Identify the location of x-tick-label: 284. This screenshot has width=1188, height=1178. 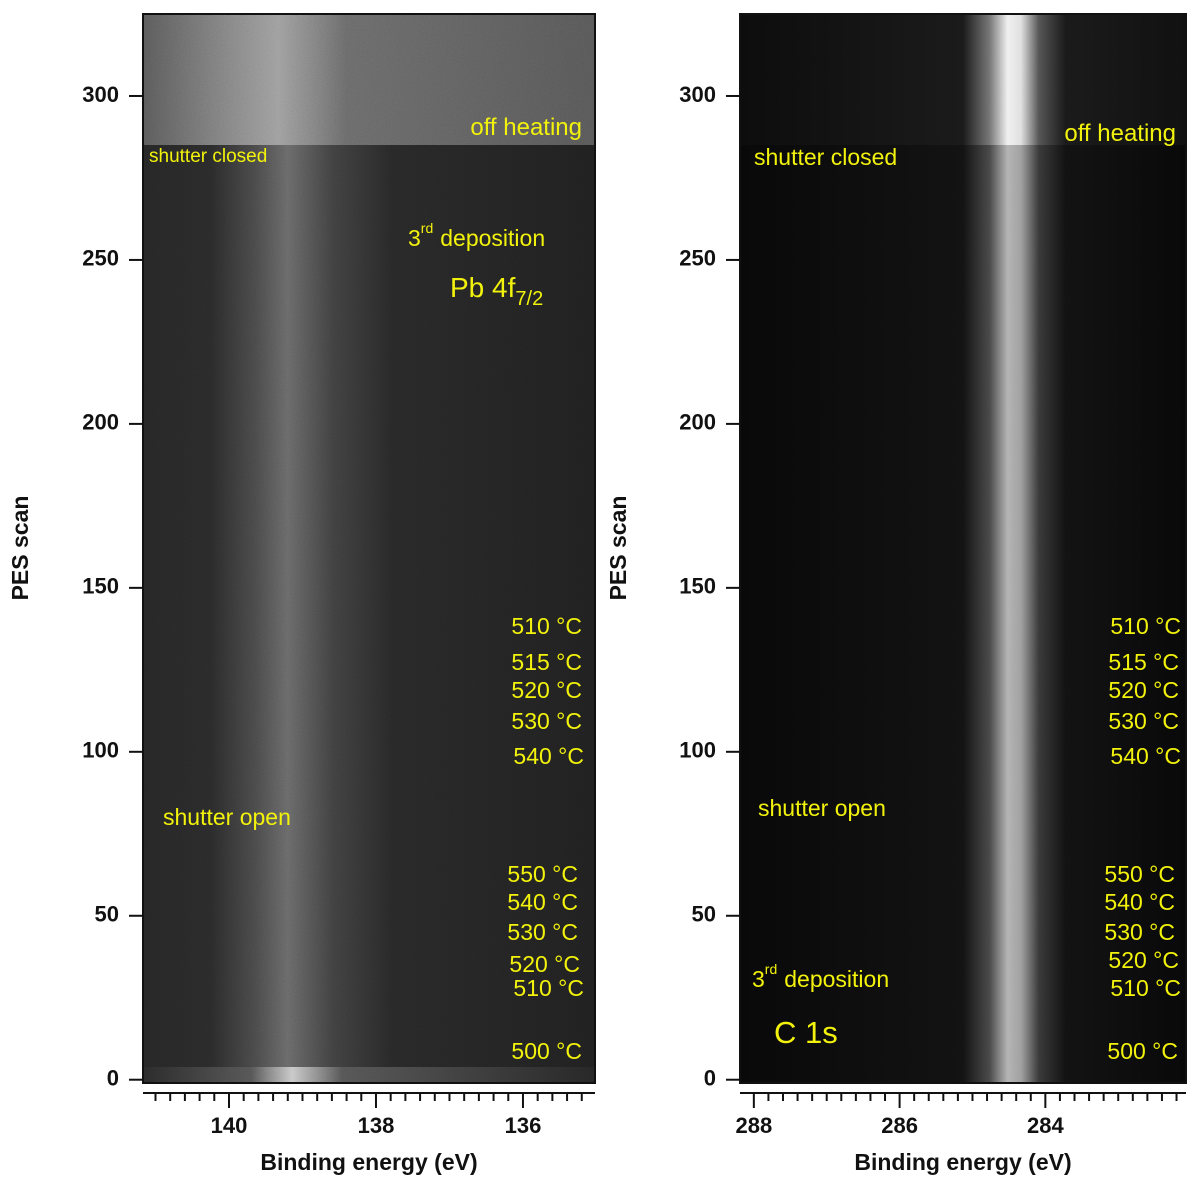
(1045, 1125).